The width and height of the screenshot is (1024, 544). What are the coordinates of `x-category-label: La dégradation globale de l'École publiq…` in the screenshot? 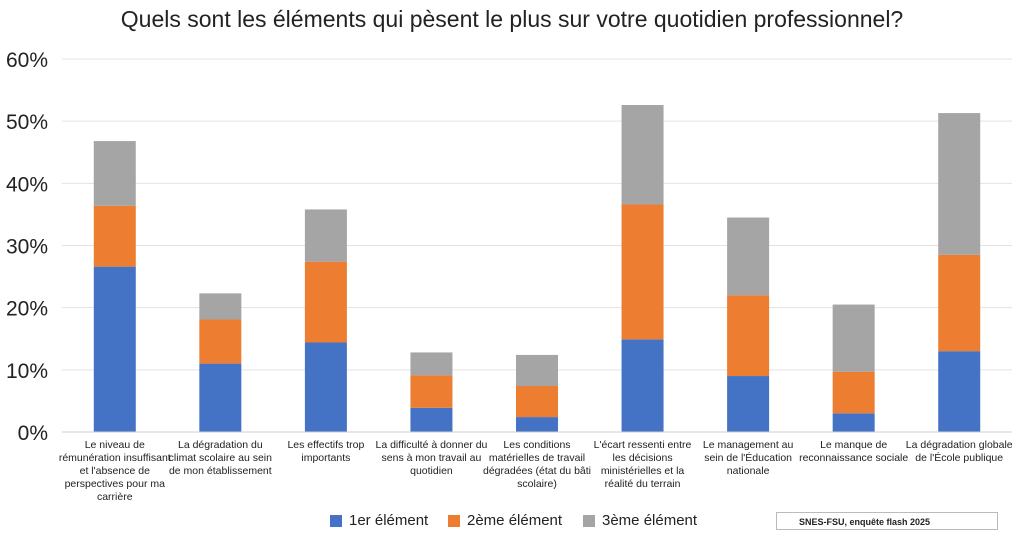 It's located at (959, 451).